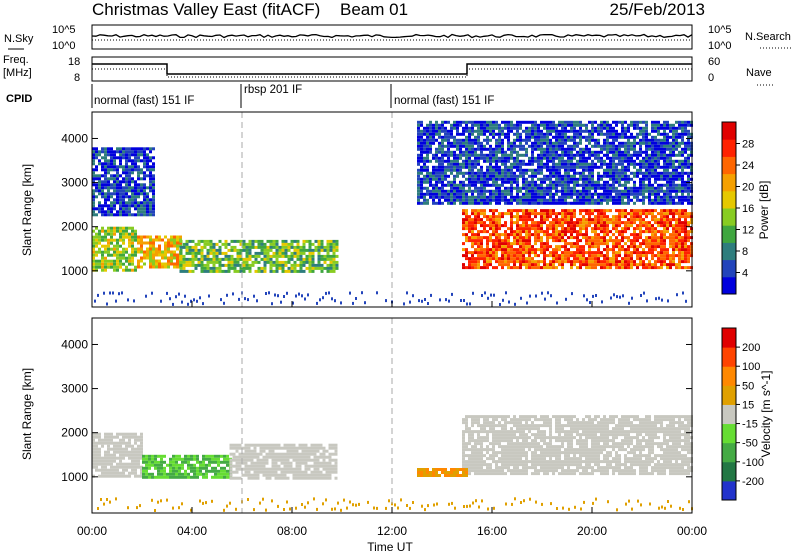  What do you see at coordinates (74, 183) in the screenshot?
I see `y-tick-label: 3000` at bounding box center [74, 183].